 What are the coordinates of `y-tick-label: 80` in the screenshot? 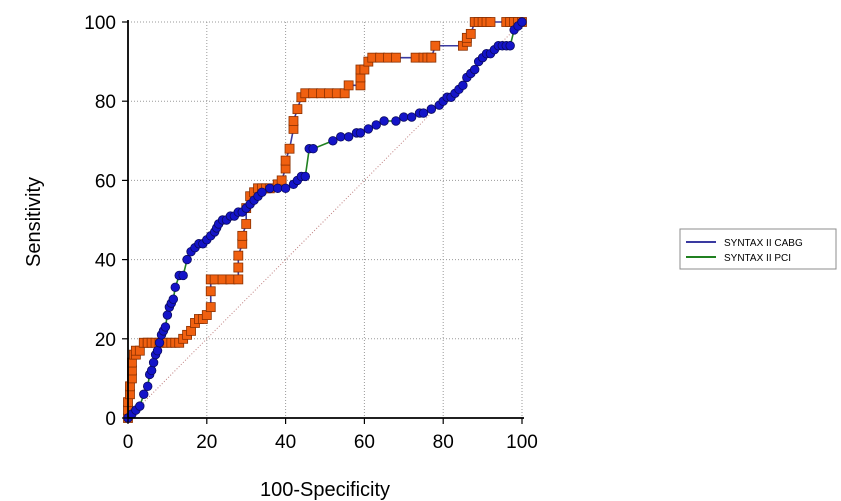 It's located at (105, 102).